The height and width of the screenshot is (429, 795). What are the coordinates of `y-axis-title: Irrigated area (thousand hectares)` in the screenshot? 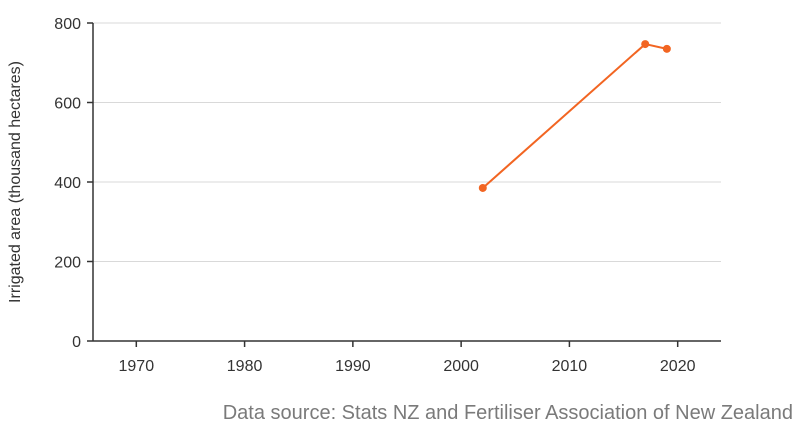 It's located at (15, 182).